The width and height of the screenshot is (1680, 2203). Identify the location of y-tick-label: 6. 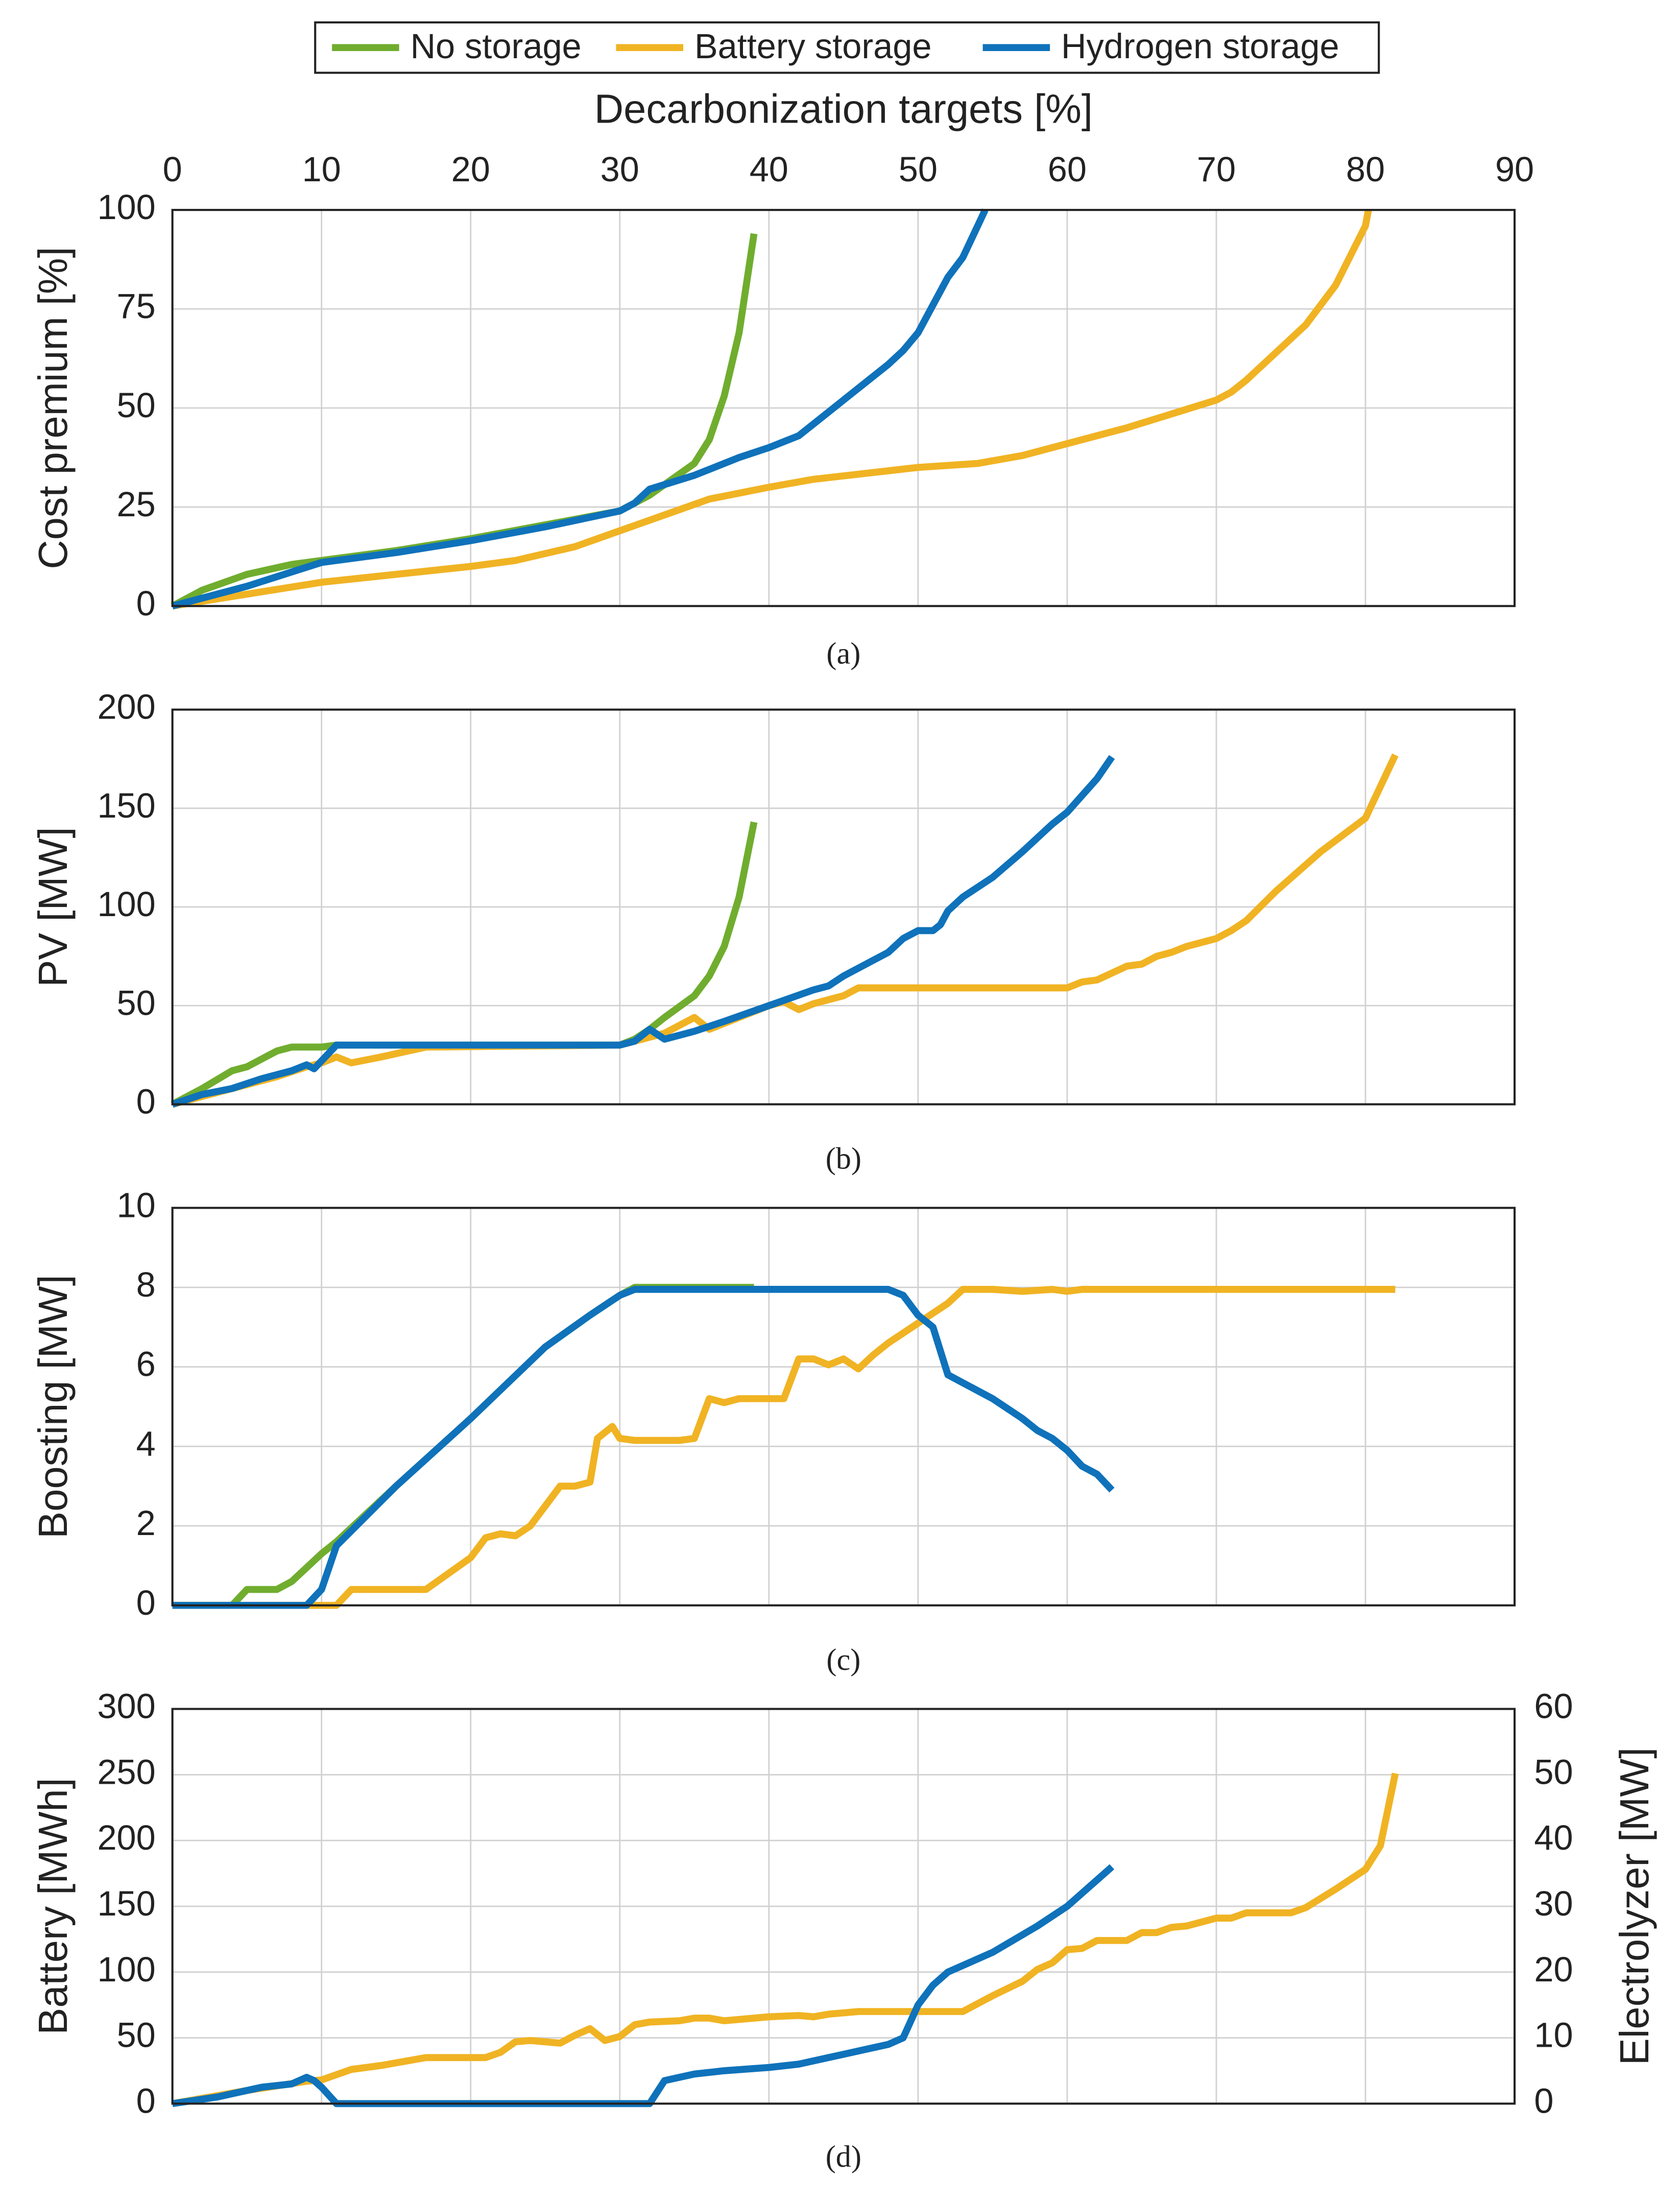
(146, 1364).